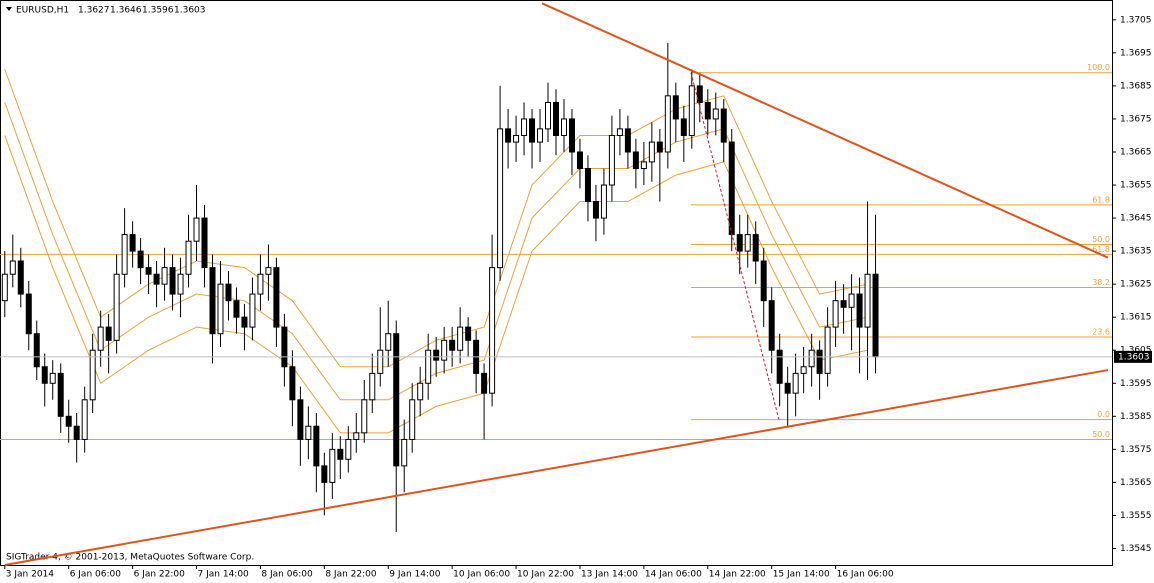 The height and width of the screenshot is (583, 1154). I want to click on y-tick-label: 1.3685, so click(1136, 86).